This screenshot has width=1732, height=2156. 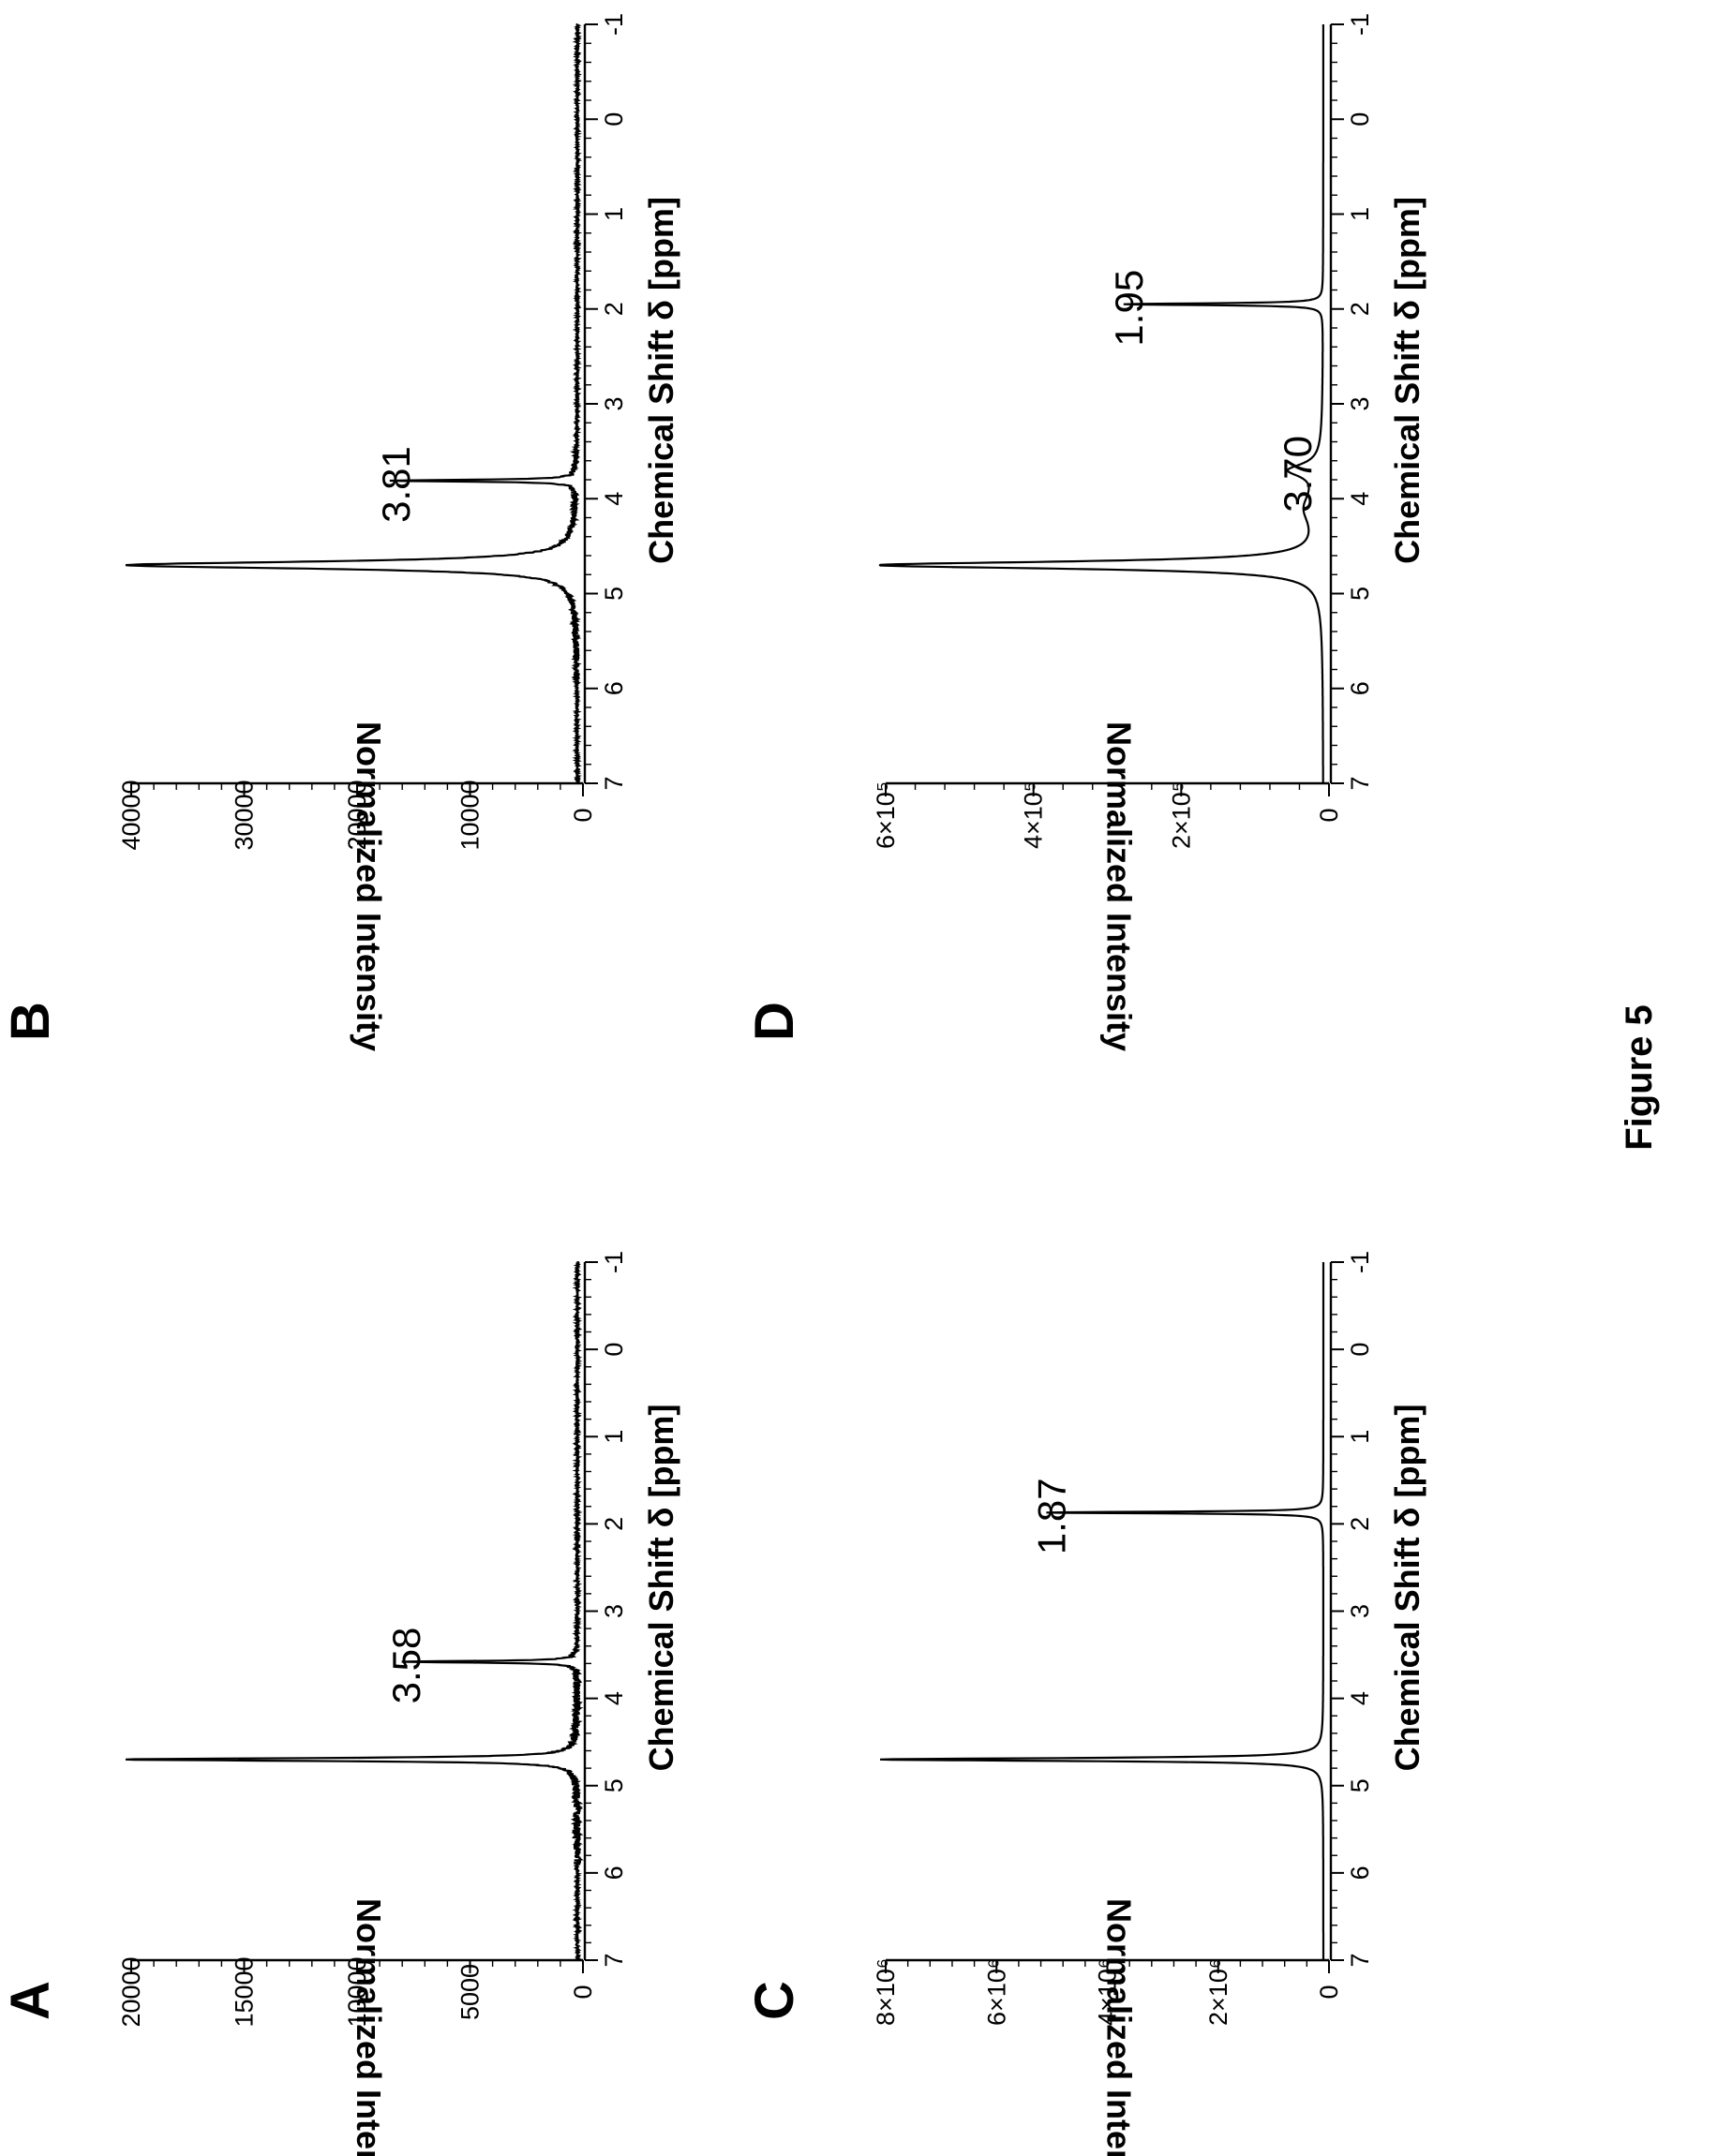 I want to click on y-tick-label: 4×10⁵, so click(x=1034, y=815).